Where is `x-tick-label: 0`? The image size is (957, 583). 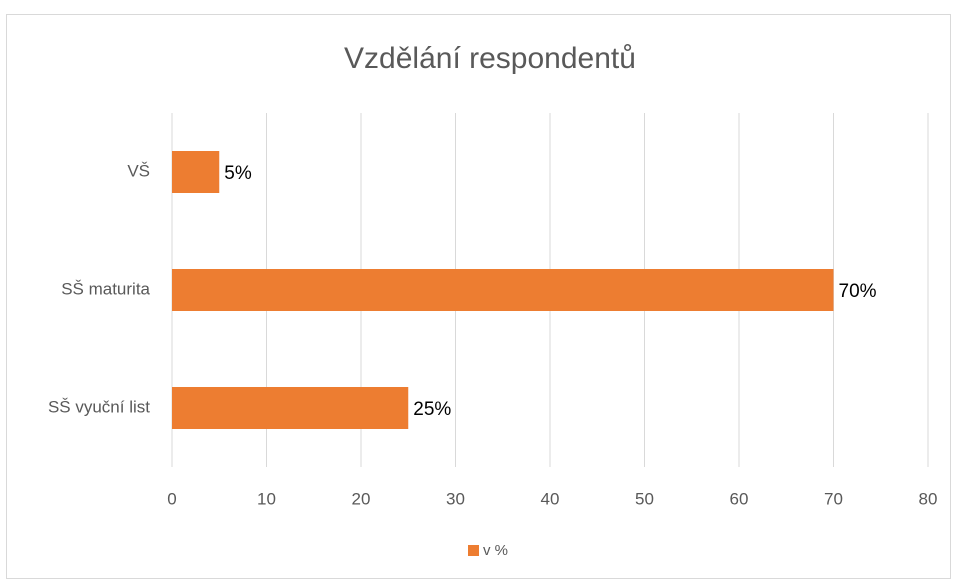
x-tick-label: 0 is located at coordinates (171, 498).